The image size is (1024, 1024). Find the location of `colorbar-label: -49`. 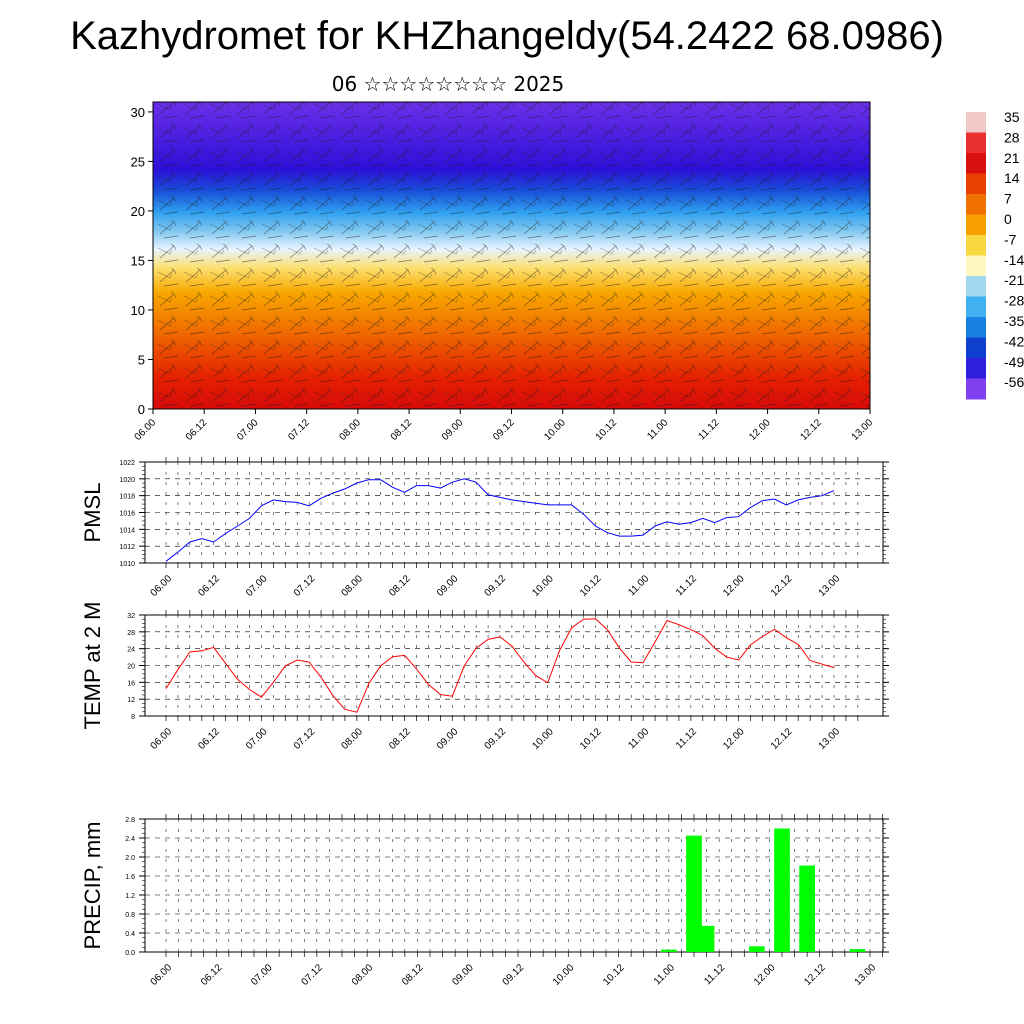

colorbar-label: -49 is located at coordinates (1014, 362).